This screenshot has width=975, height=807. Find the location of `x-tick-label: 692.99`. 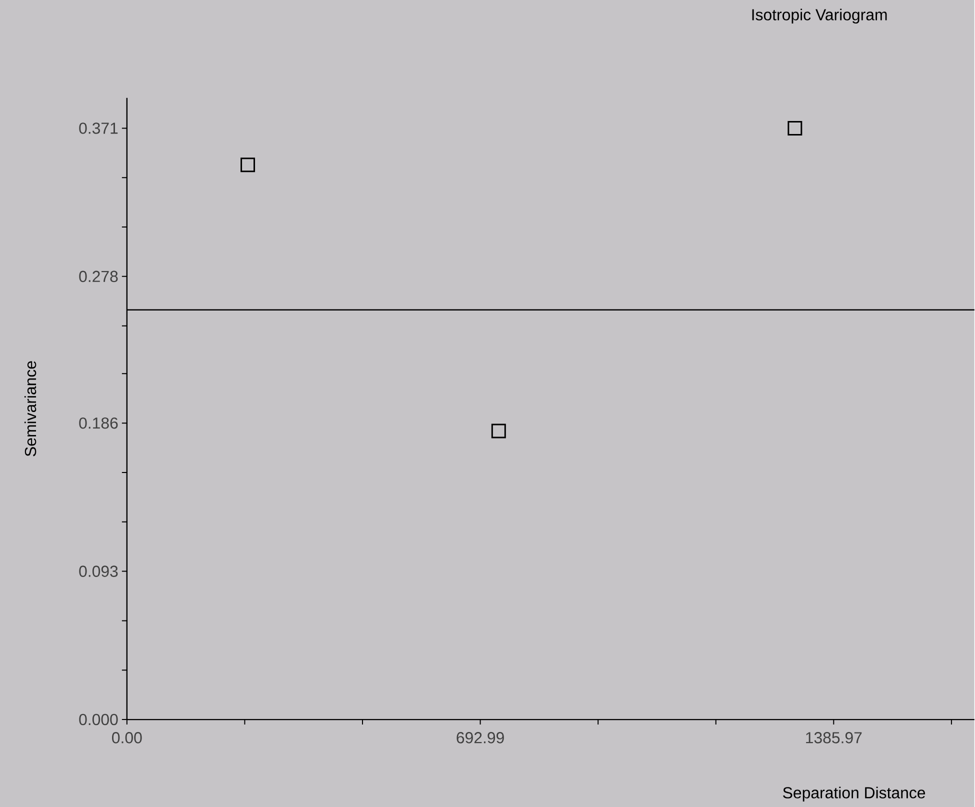

x-tick-label: 692.99 is located at coordinates (480, 738).